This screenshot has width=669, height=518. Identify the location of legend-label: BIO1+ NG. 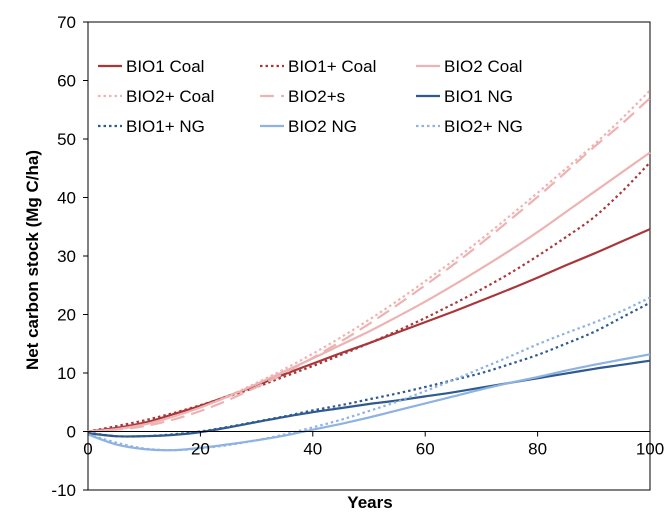
(165, 126).